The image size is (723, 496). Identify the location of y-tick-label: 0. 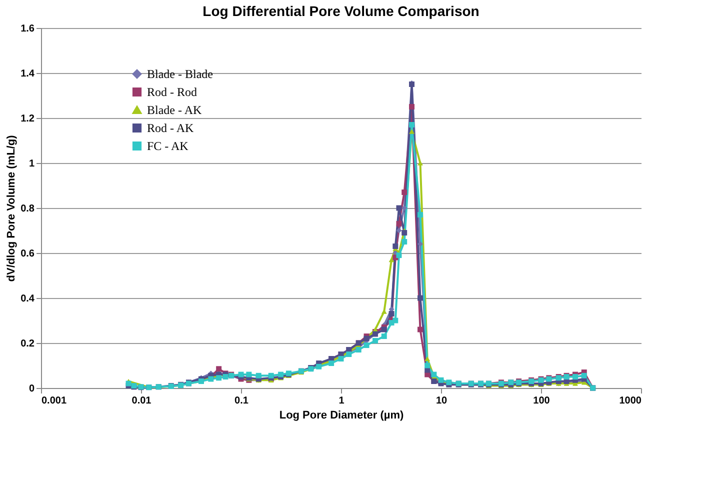
(31, 389).